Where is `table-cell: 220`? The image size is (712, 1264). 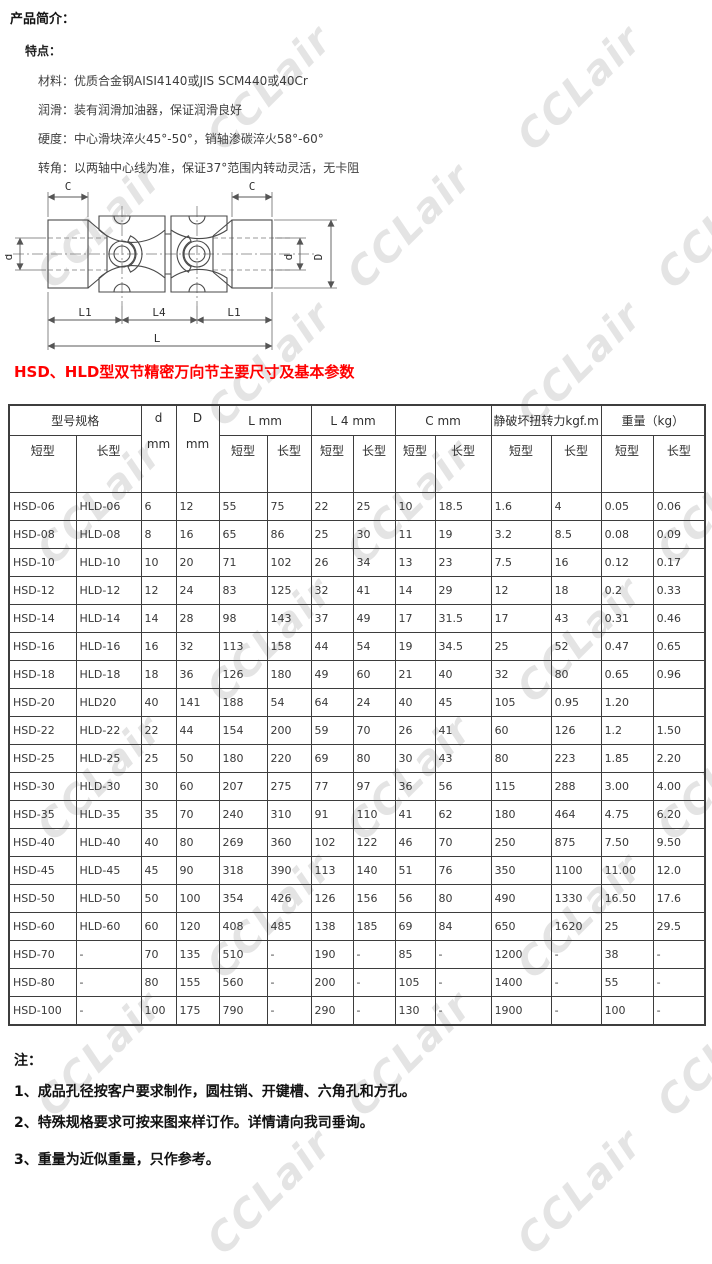 table-cell: 220 is located at coordinates (289, 758).